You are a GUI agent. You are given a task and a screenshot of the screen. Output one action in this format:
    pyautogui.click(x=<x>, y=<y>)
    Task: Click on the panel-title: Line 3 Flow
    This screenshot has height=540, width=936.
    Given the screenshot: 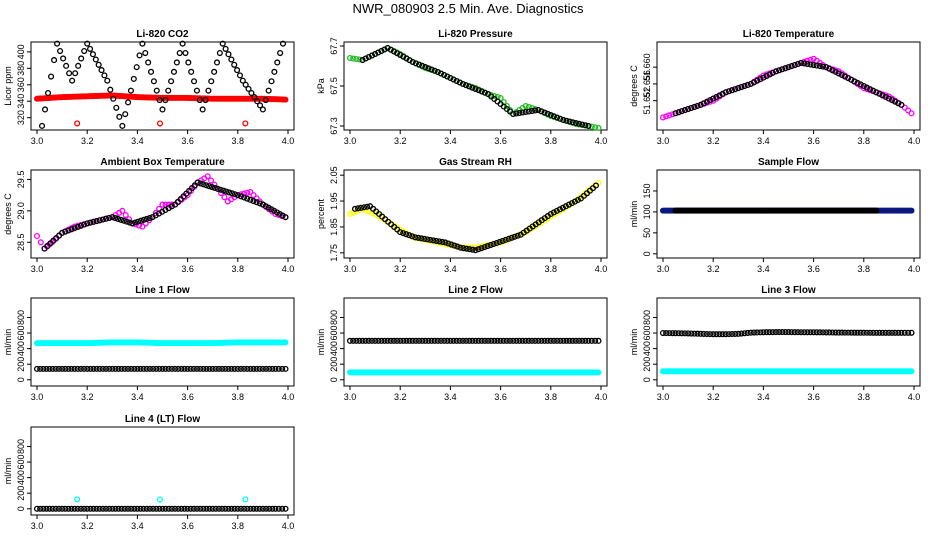 What is the action you would take?
    pyautogui.click(x=788, y=290)
    